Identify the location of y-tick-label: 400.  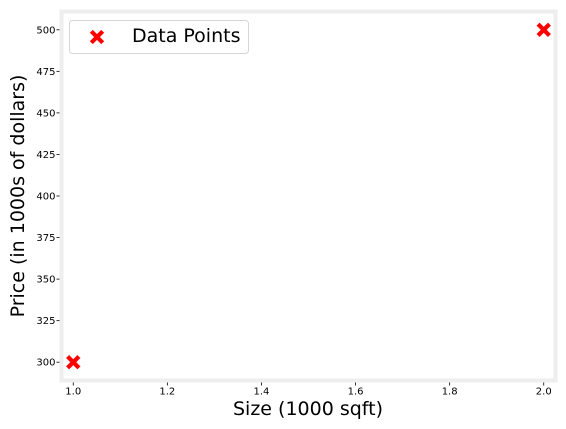
(45, 197).